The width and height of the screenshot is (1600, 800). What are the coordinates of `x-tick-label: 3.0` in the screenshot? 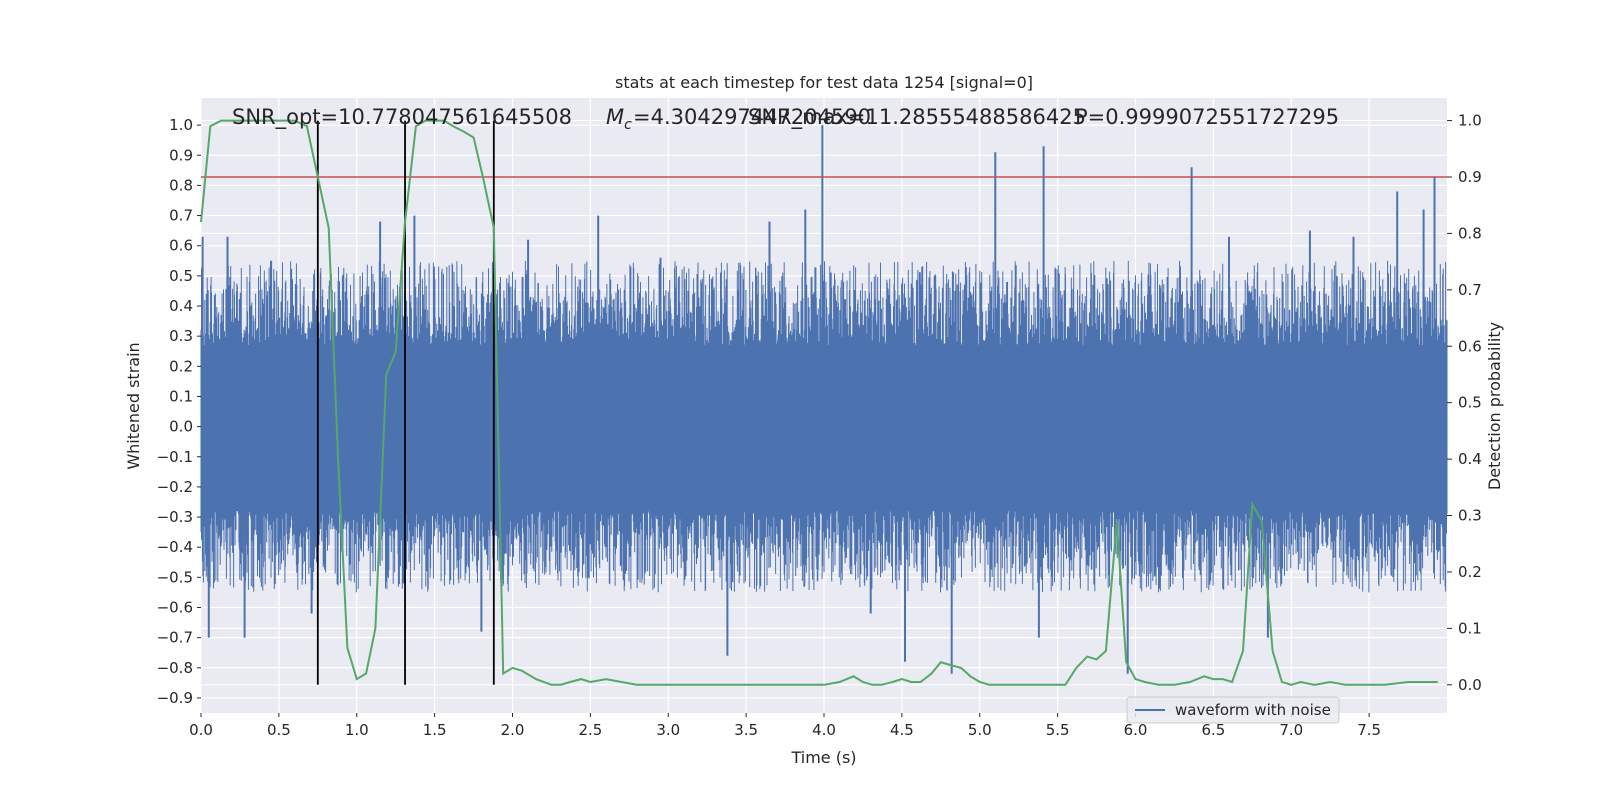 It's located at (668, 730).